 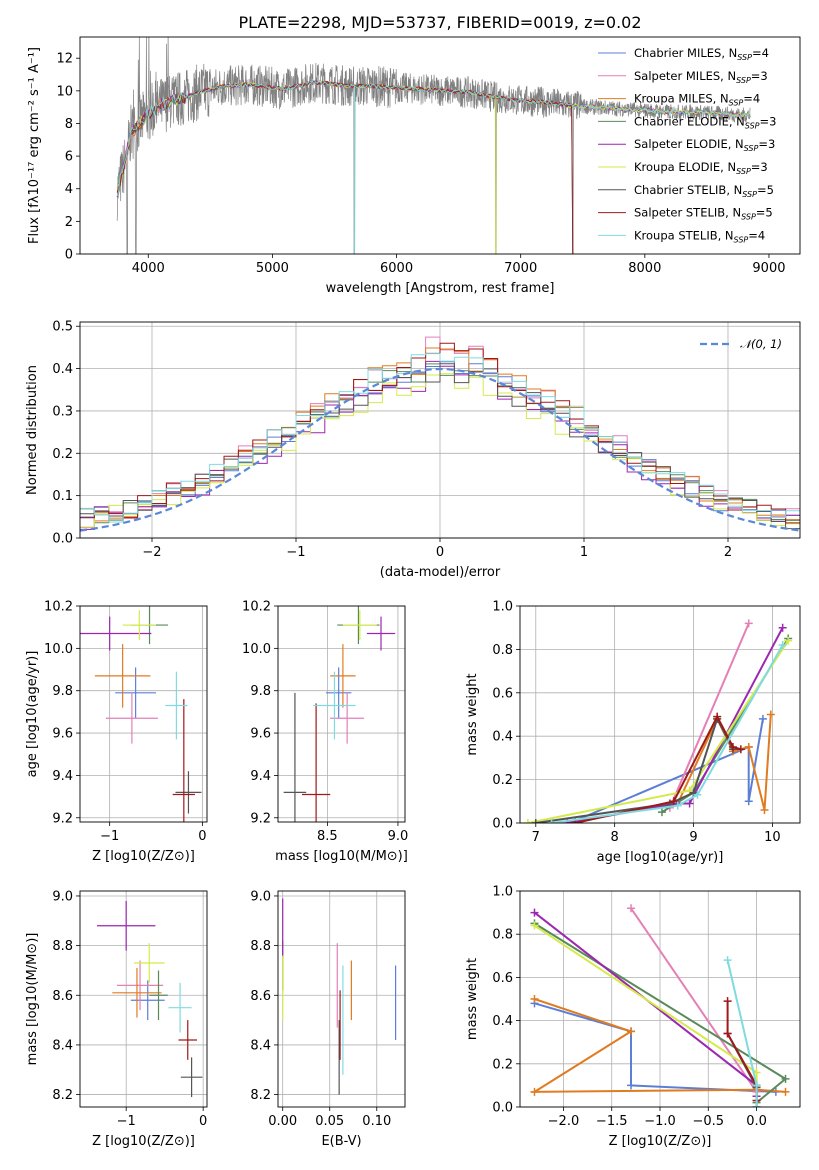 What do you see at coordinates (703, 214) in the screenshot?
I see `legend-entry-7: Salpeter STELIB, NSSP=5` at bounding box center [703, 214].